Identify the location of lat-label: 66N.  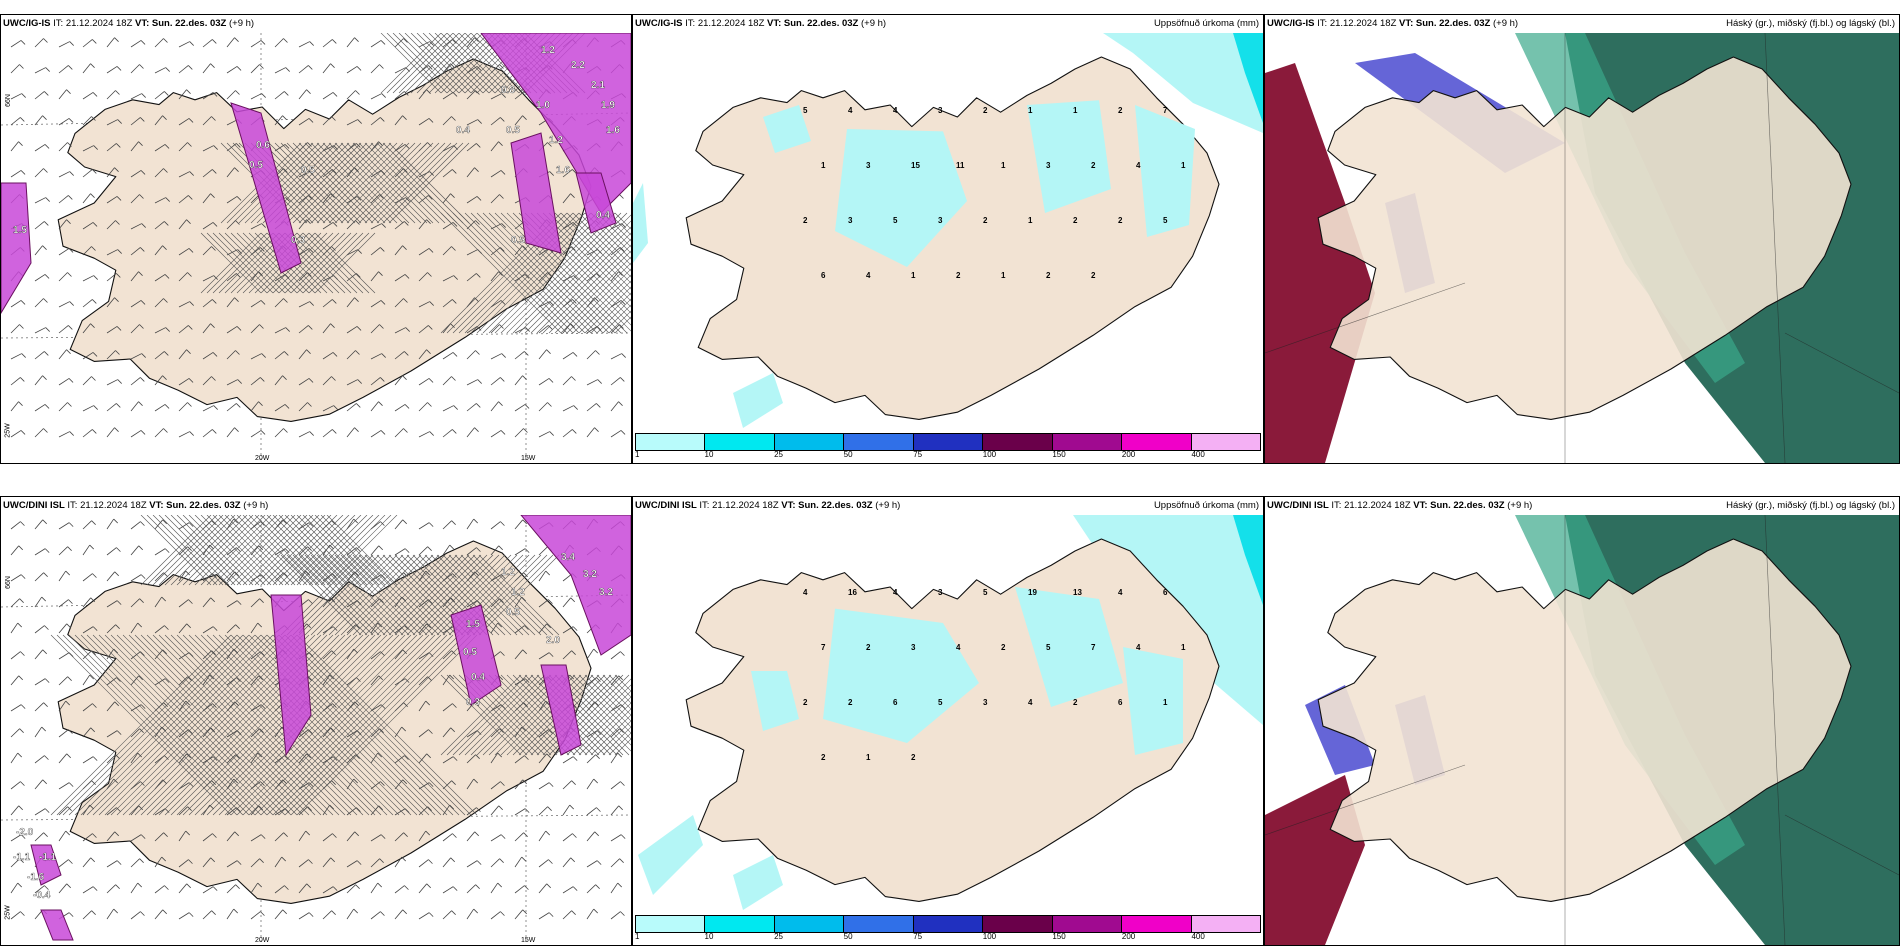
(8, 100).